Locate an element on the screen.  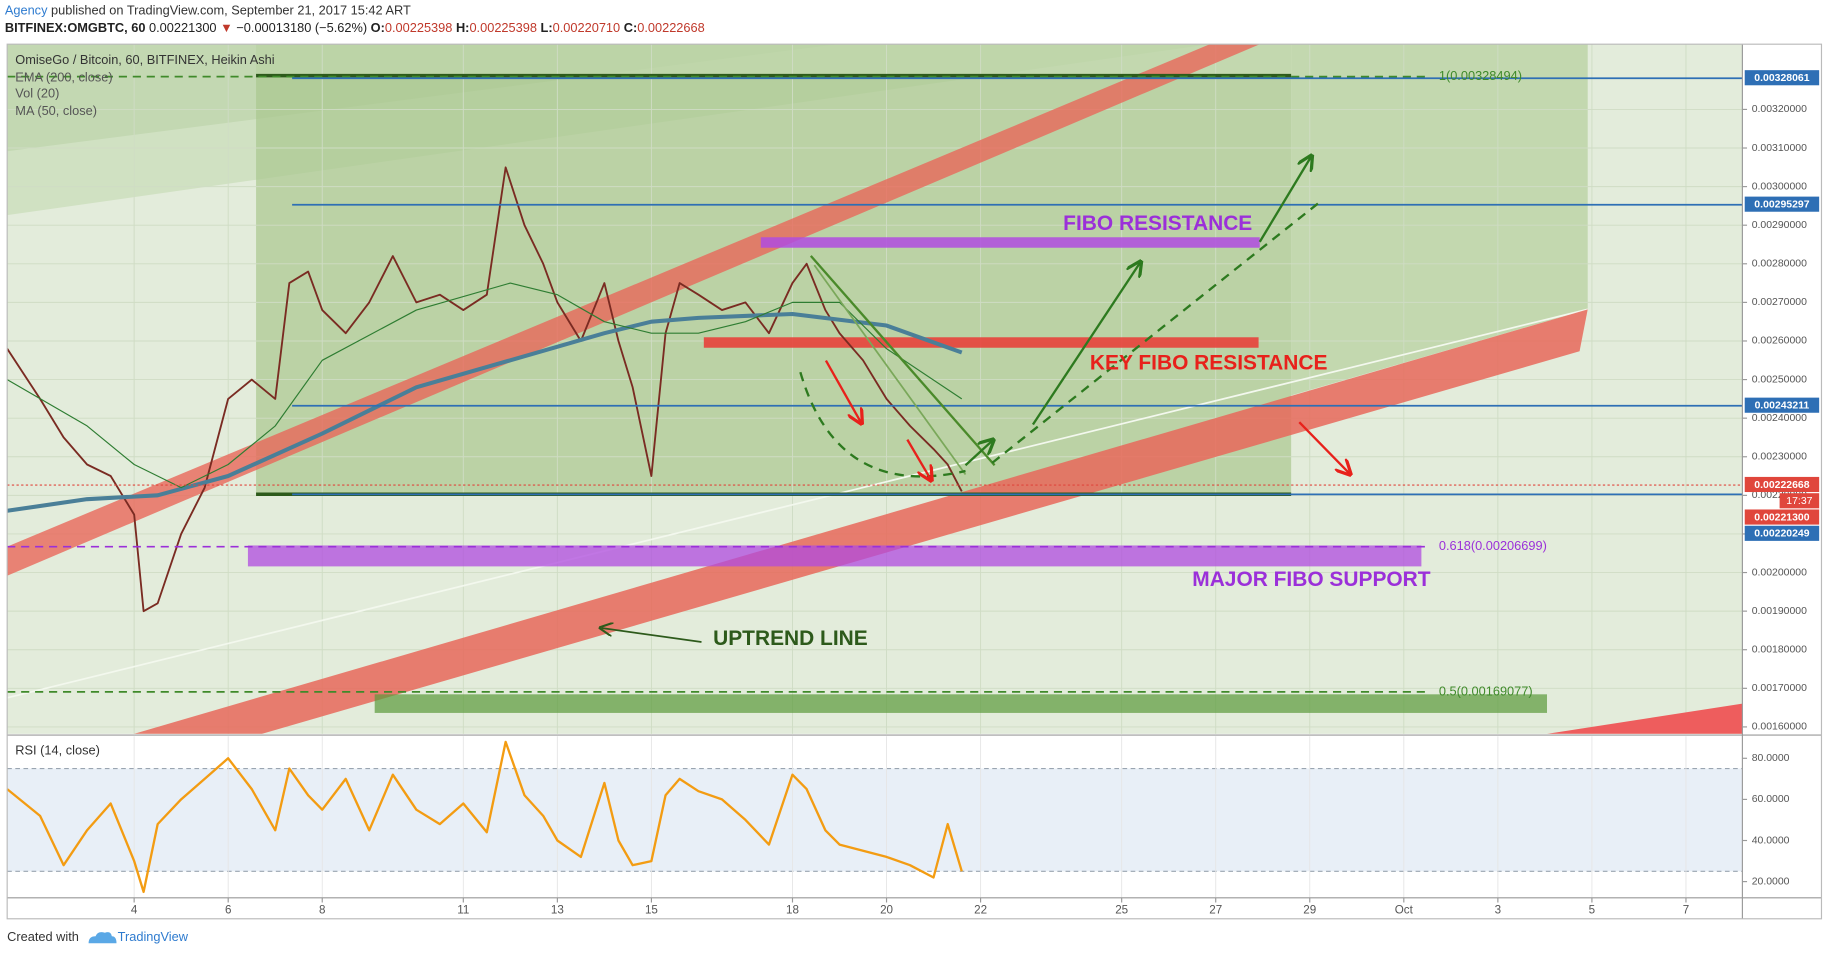
x-tick-label: Oct is located at coordinates (1404, 910).